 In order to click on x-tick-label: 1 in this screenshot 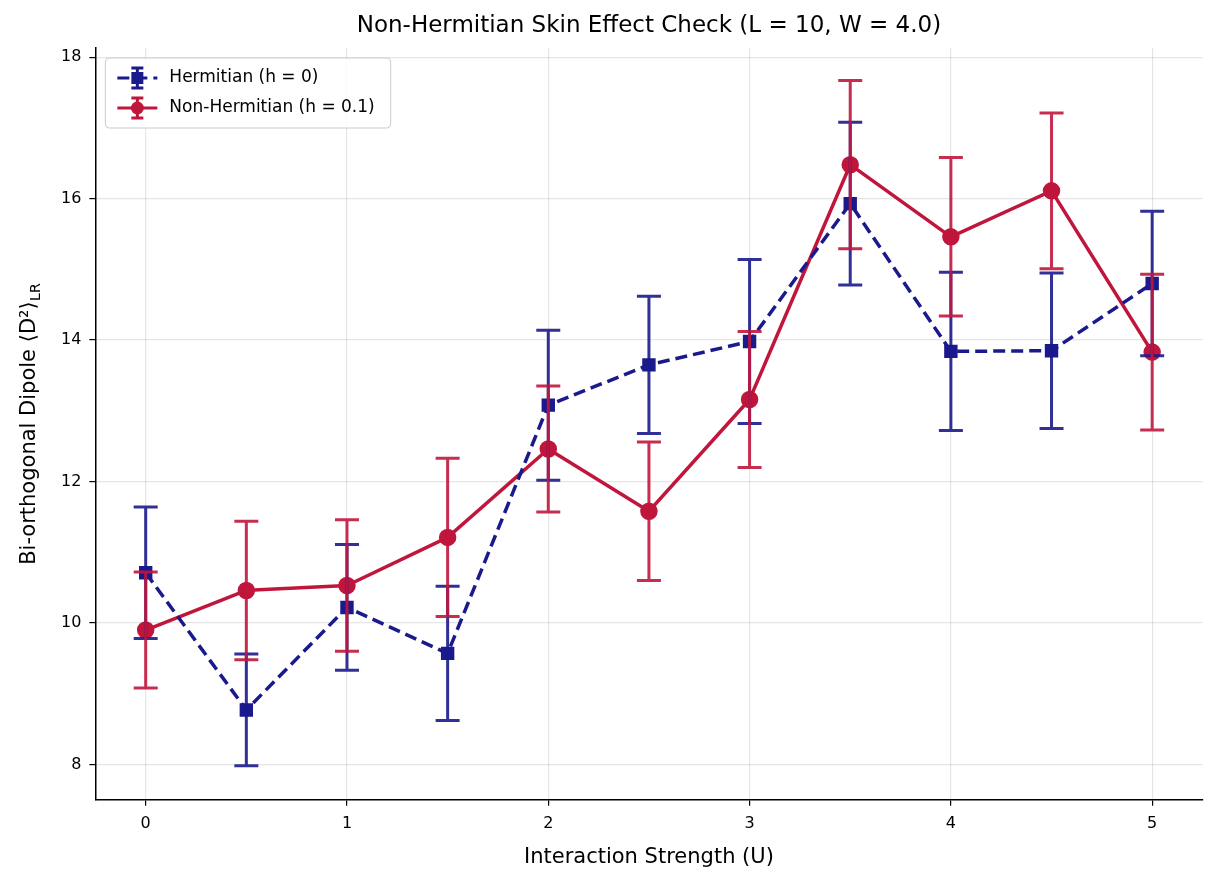, I will do `click(347, 822)`.